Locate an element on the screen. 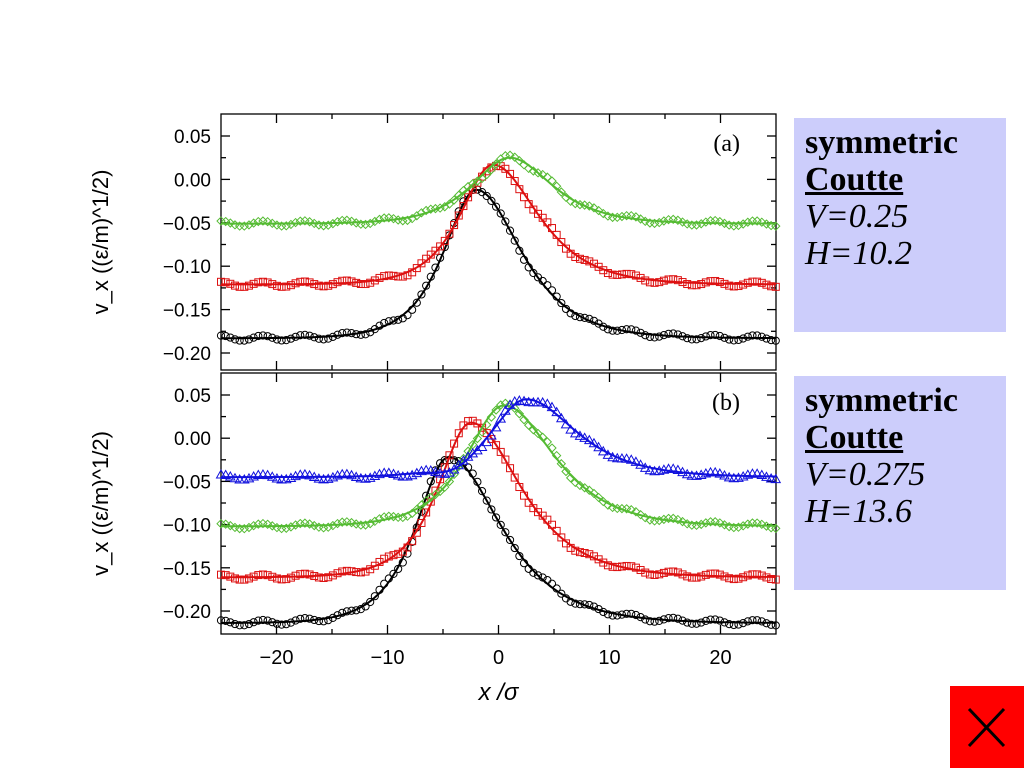 This screenshot has height=773, width=1024. flow-name-label: Coutte is located at coordinates (854, 179).